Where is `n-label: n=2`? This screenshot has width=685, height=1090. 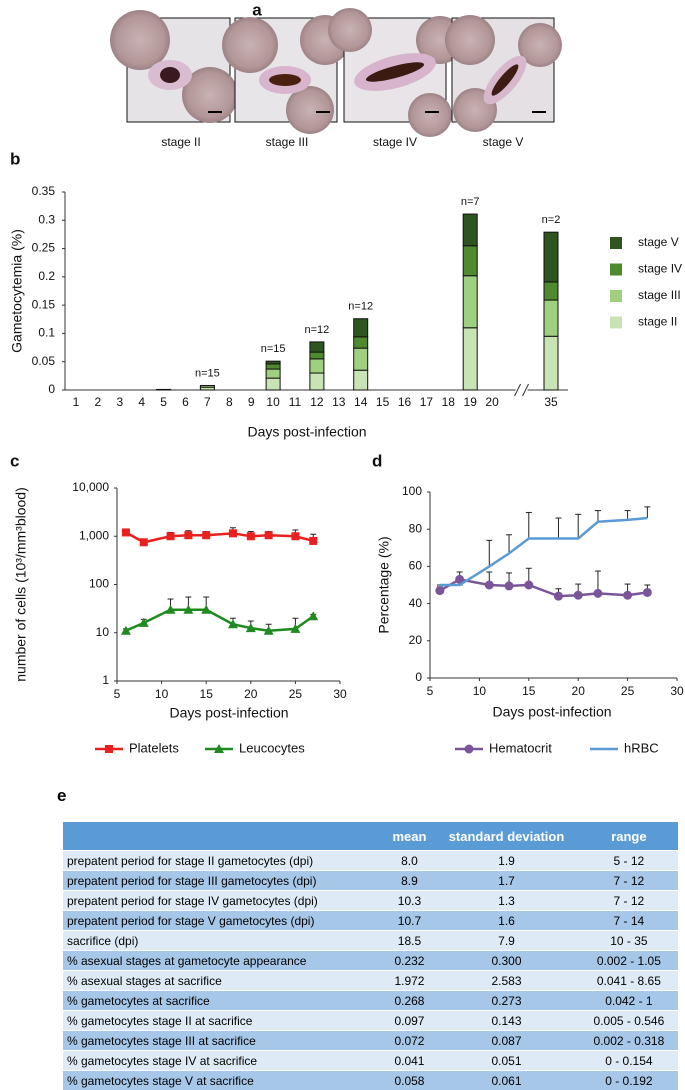
n-label: n=2 is located at coordinates (551, 220).